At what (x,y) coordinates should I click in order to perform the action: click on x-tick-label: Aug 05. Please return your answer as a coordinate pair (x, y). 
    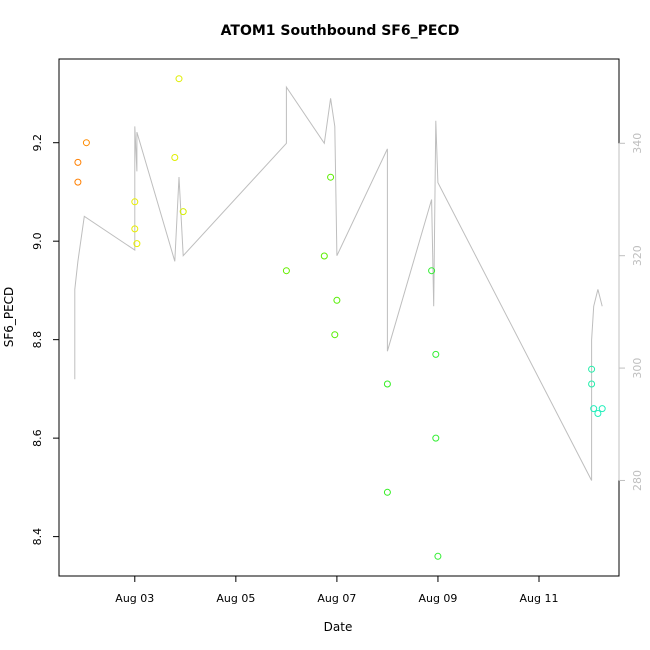
    Looking at the image, I should click on (235, 598).